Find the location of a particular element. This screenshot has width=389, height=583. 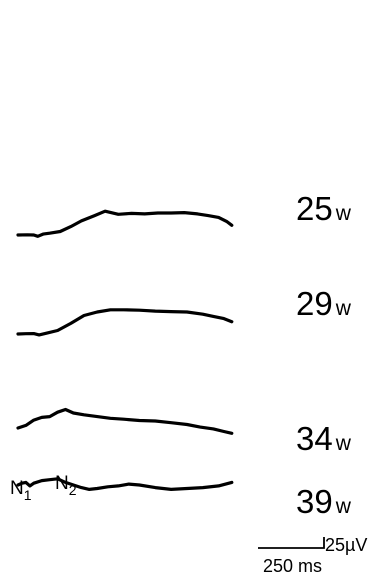

trace-25w is located at coordinates (125, 223).